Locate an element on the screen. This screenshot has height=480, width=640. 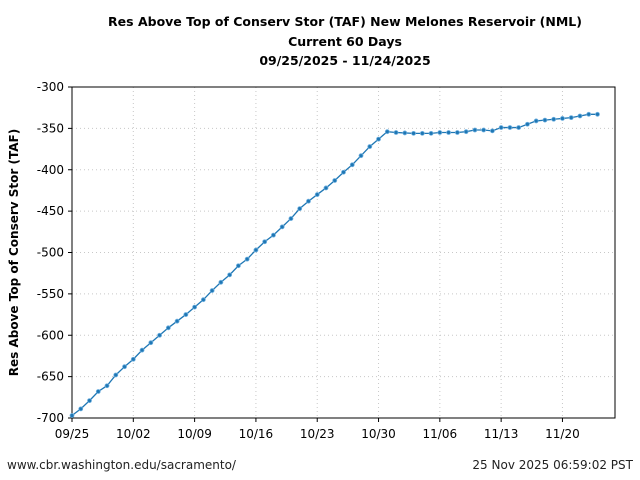
chart-title-line-3: 09/25/2025 - 11/24/2025 is located at coordinates (345, 60).